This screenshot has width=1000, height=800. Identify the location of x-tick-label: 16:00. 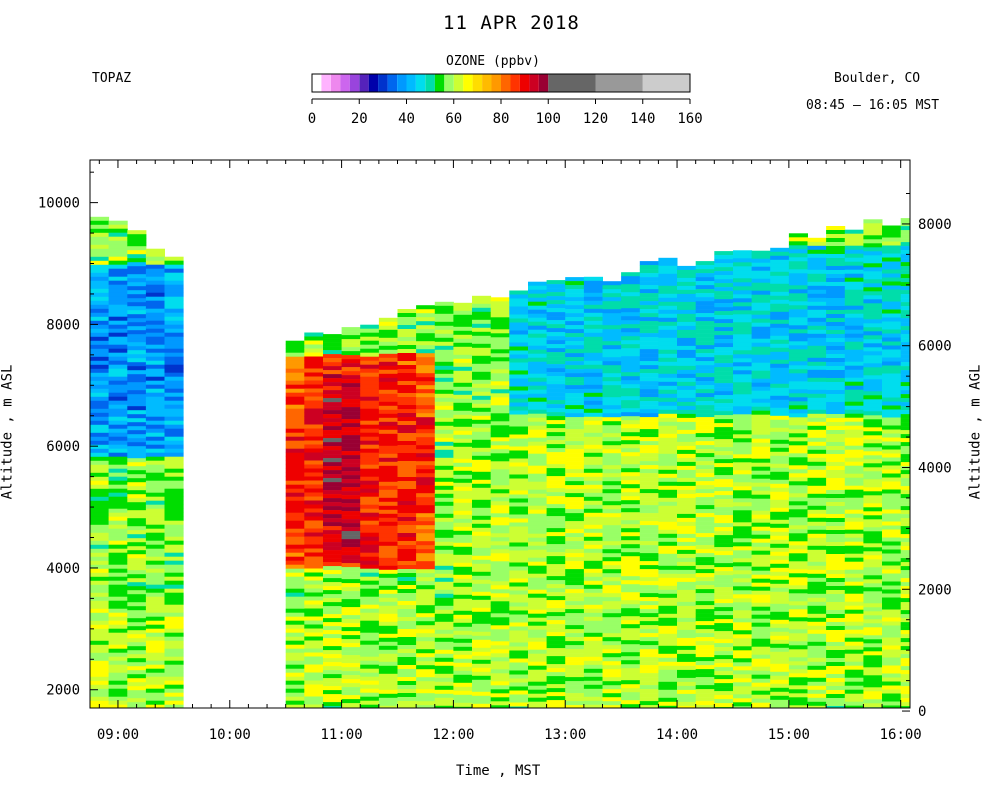
(901, 735).